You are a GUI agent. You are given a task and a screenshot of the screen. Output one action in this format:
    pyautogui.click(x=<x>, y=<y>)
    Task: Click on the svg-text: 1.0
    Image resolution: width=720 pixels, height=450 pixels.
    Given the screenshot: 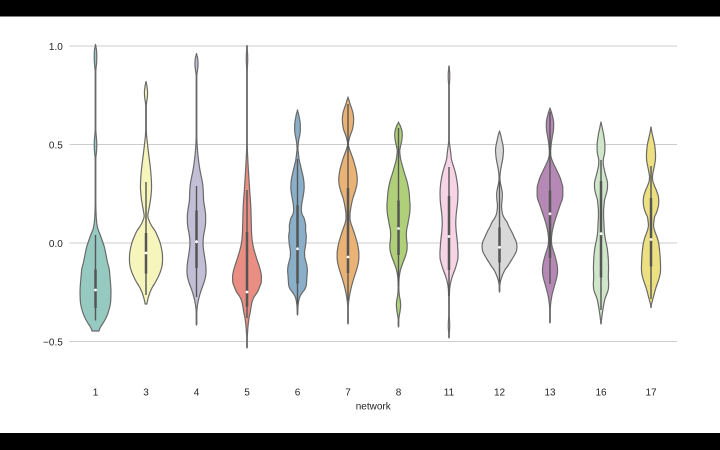 What is the action you would take?
    pyautogui.click(x=56, y=47)
    